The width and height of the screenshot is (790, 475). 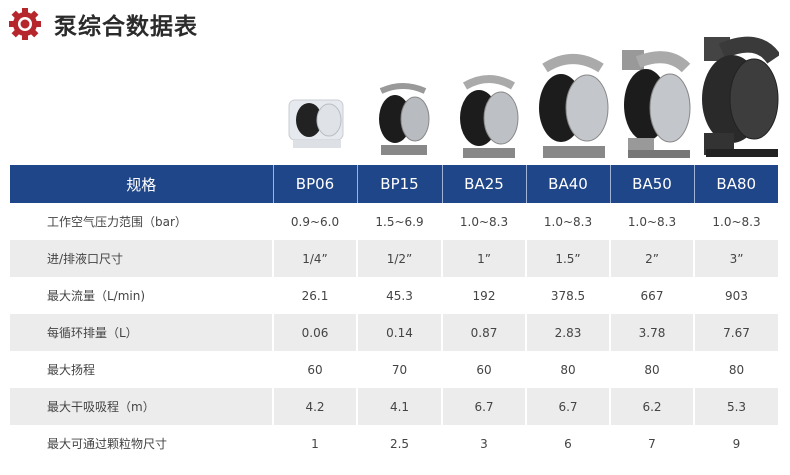 I want to click on header-model: BA40, so click(x=567, y=184).